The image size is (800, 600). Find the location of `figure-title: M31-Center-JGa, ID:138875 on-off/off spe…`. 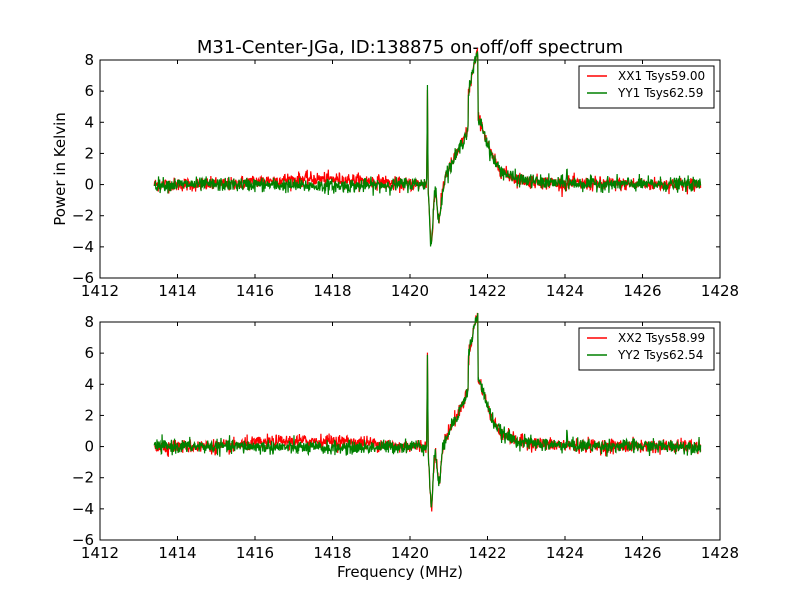

figure-title: M31-Center-JGa, ID:138875 on-off/off spe… is located at coordinates (410, 47).